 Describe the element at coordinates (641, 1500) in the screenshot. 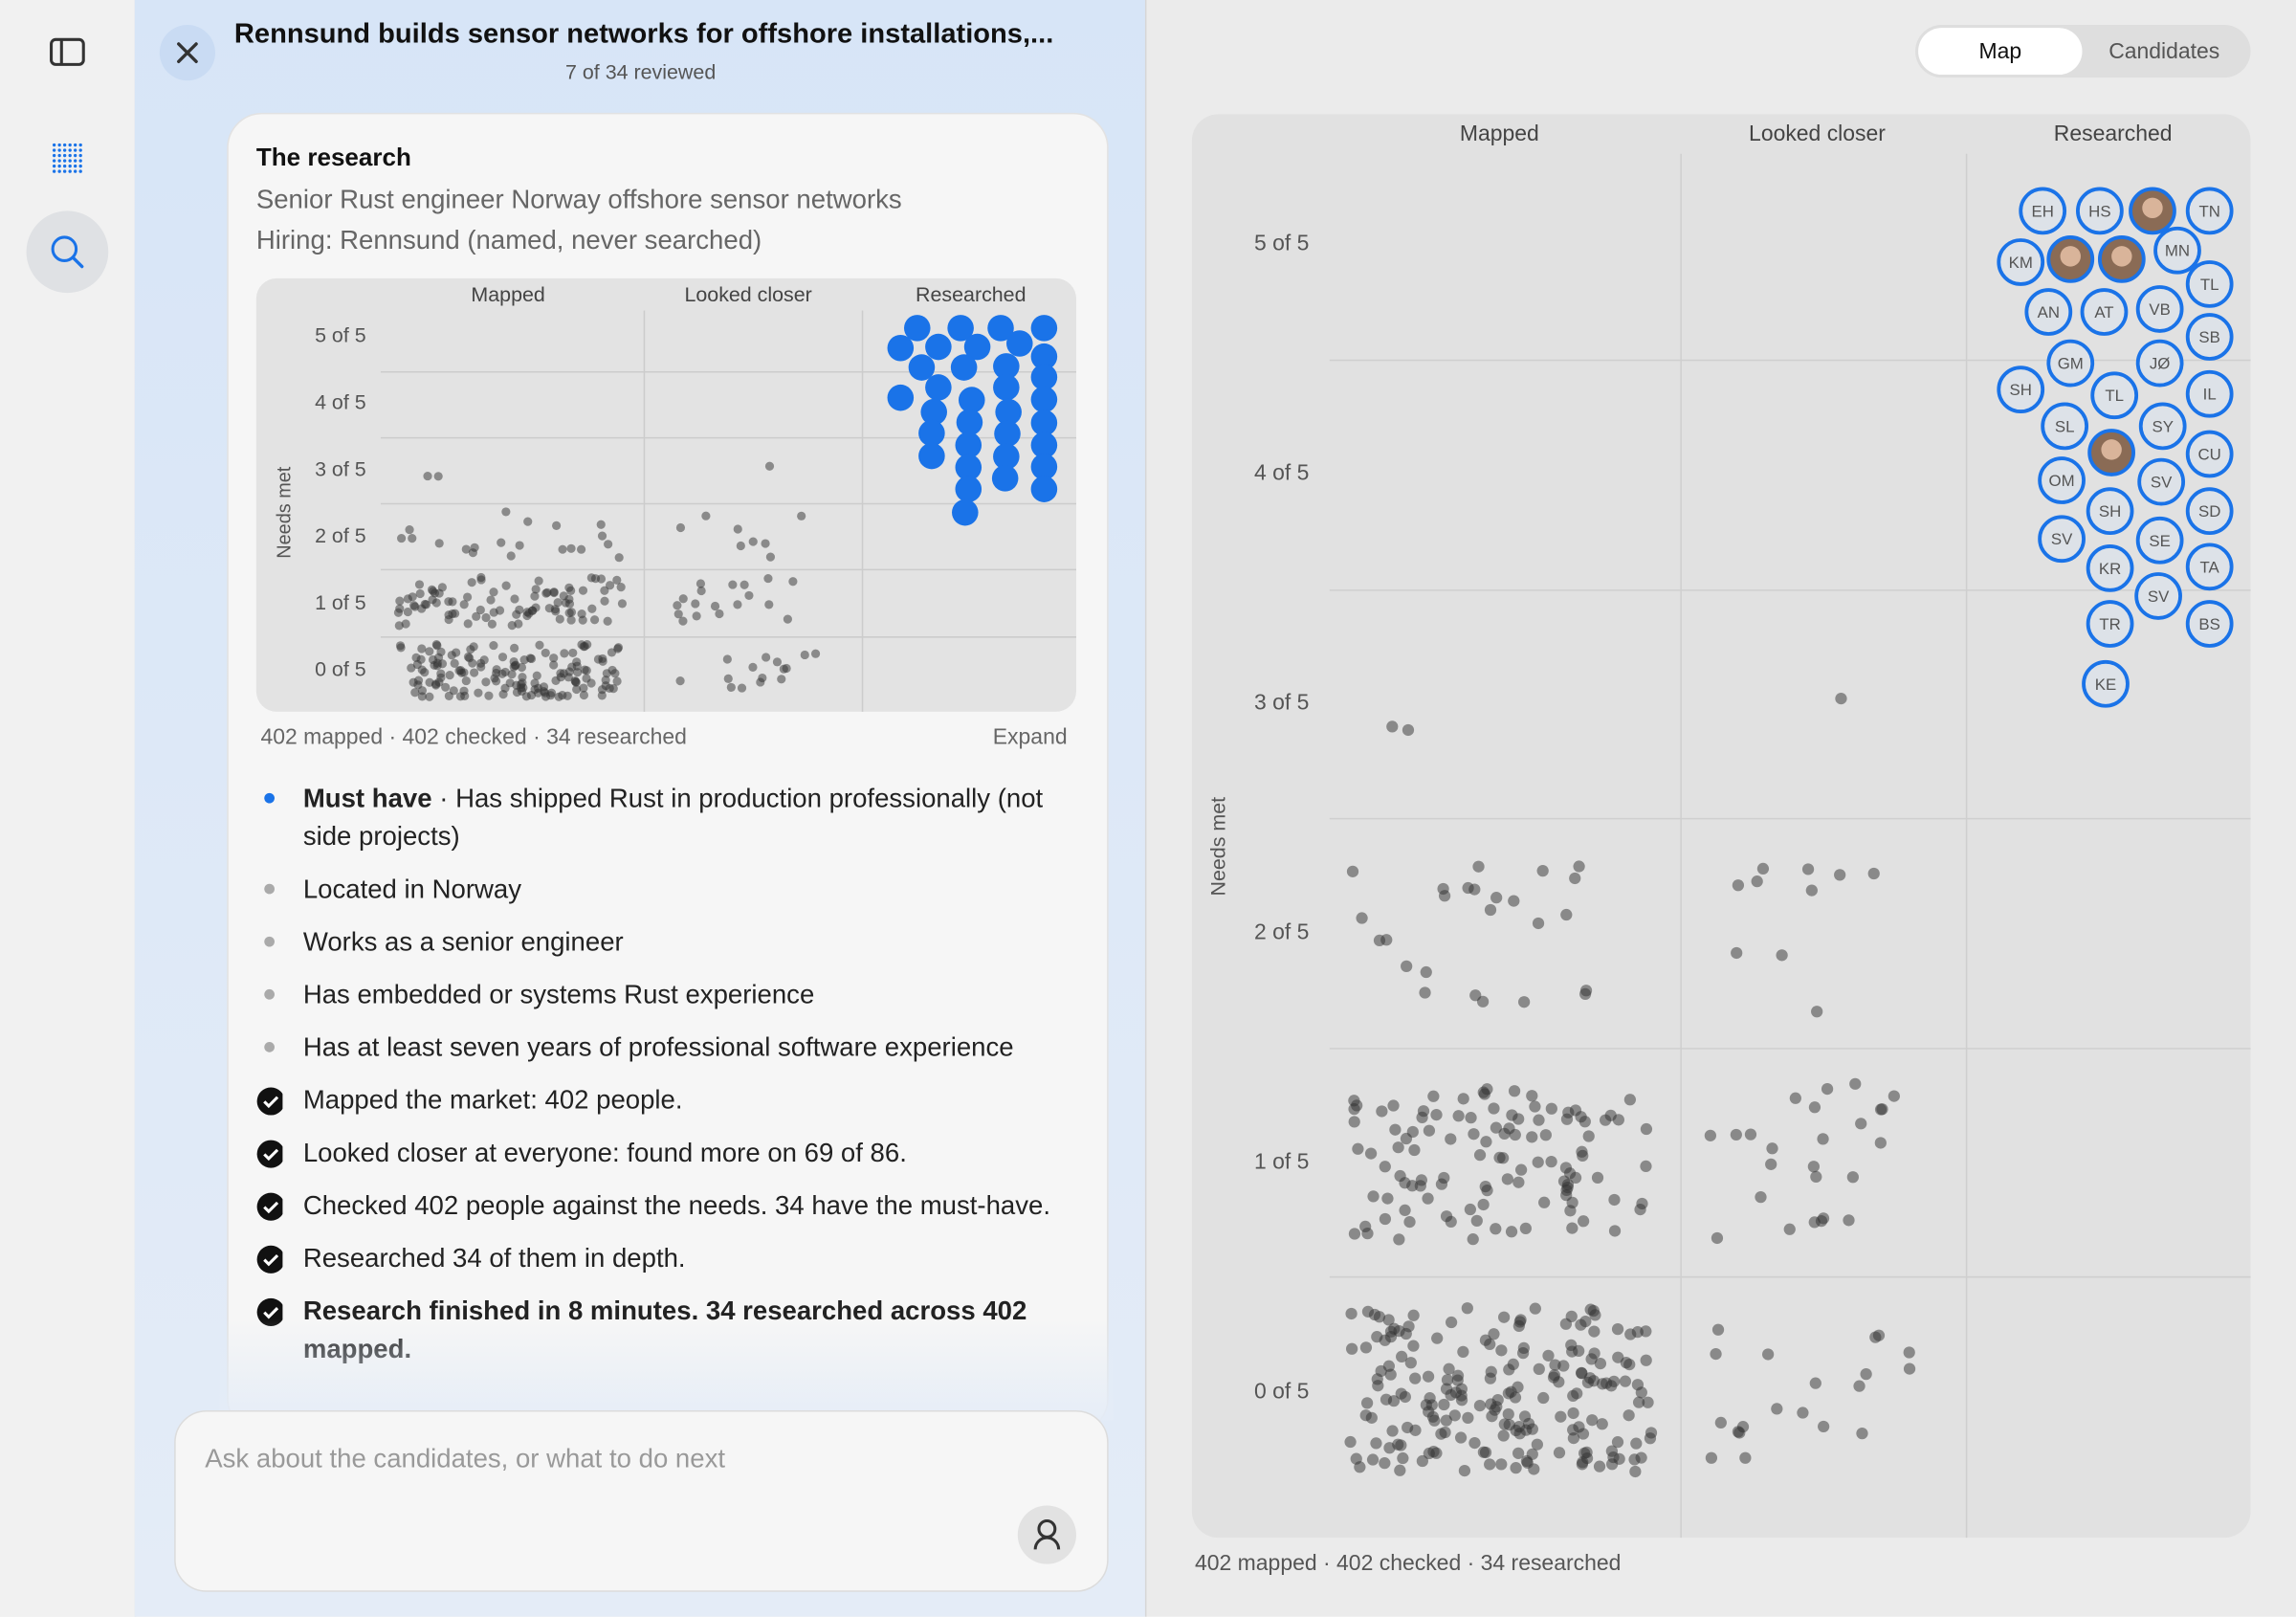

I see `composer` at that location.